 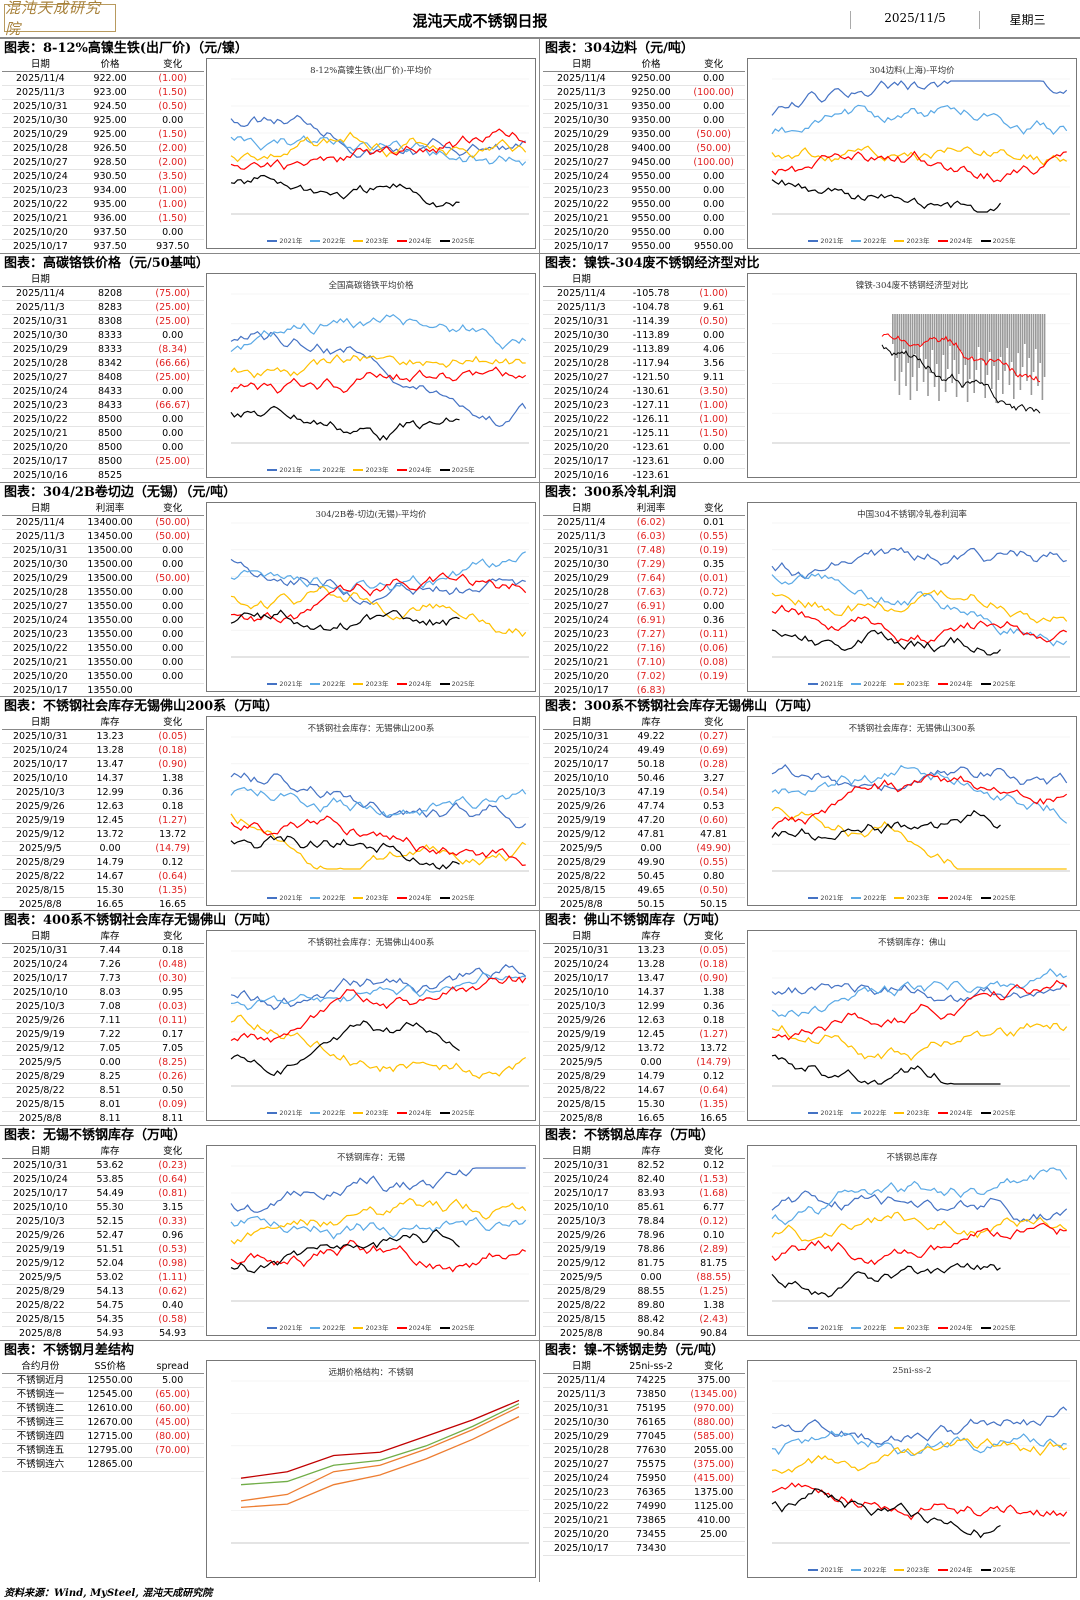 I want to click on table-cell: (1.50), so click(x=172, y=93).